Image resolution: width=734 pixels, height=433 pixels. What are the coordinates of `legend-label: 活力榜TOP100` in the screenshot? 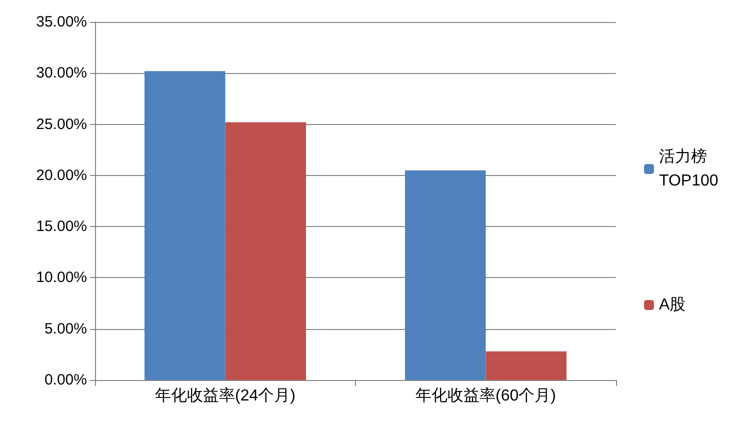 It's located at (688, 169).